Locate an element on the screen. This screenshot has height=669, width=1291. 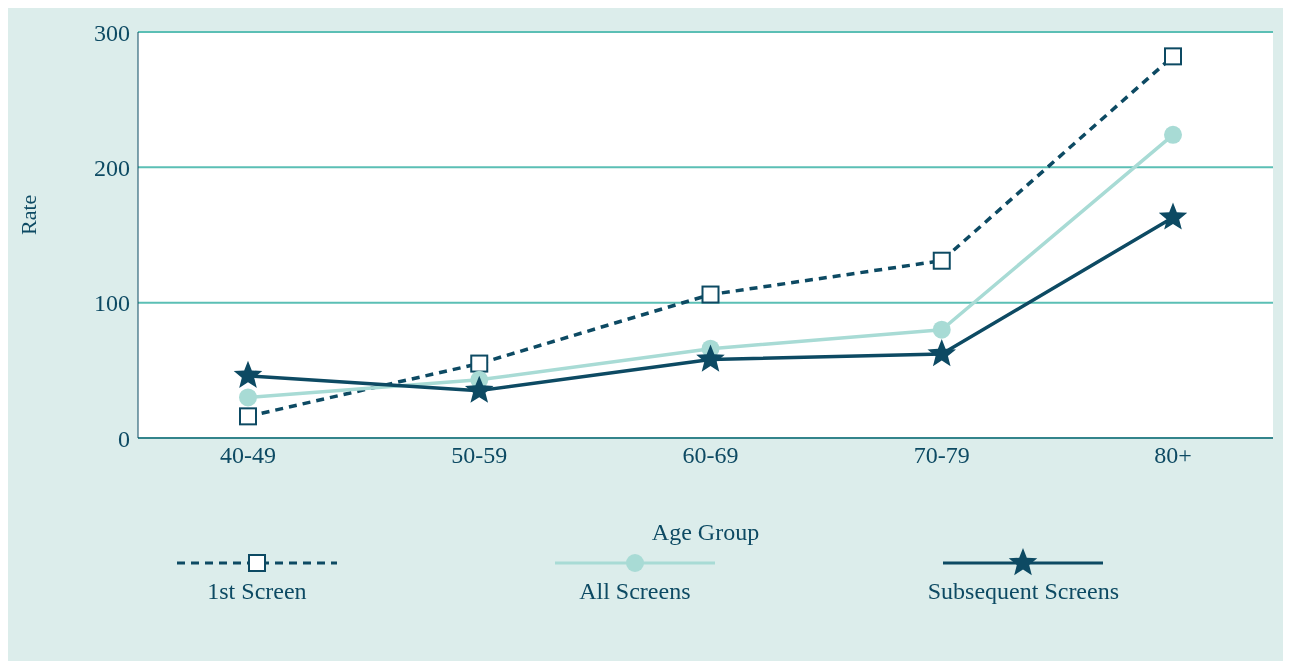
x-axis-title: Age Group is located at coordinates (705, 532).